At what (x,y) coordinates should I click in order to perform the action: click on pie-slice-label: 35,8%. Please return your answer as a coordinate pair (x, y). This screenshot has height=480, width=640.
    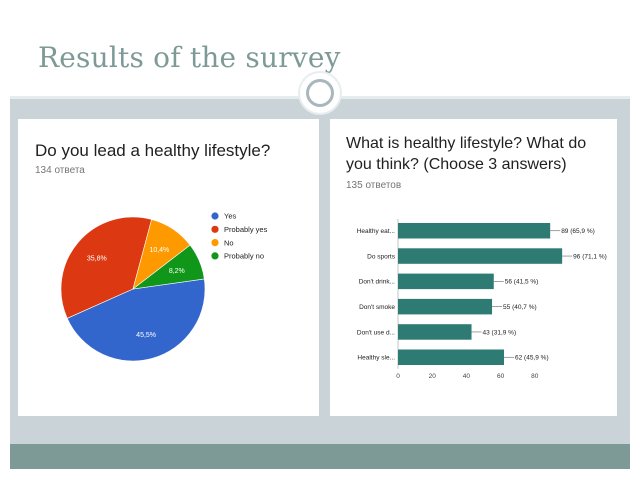
    Looking at the image, I should click on (97, 259).